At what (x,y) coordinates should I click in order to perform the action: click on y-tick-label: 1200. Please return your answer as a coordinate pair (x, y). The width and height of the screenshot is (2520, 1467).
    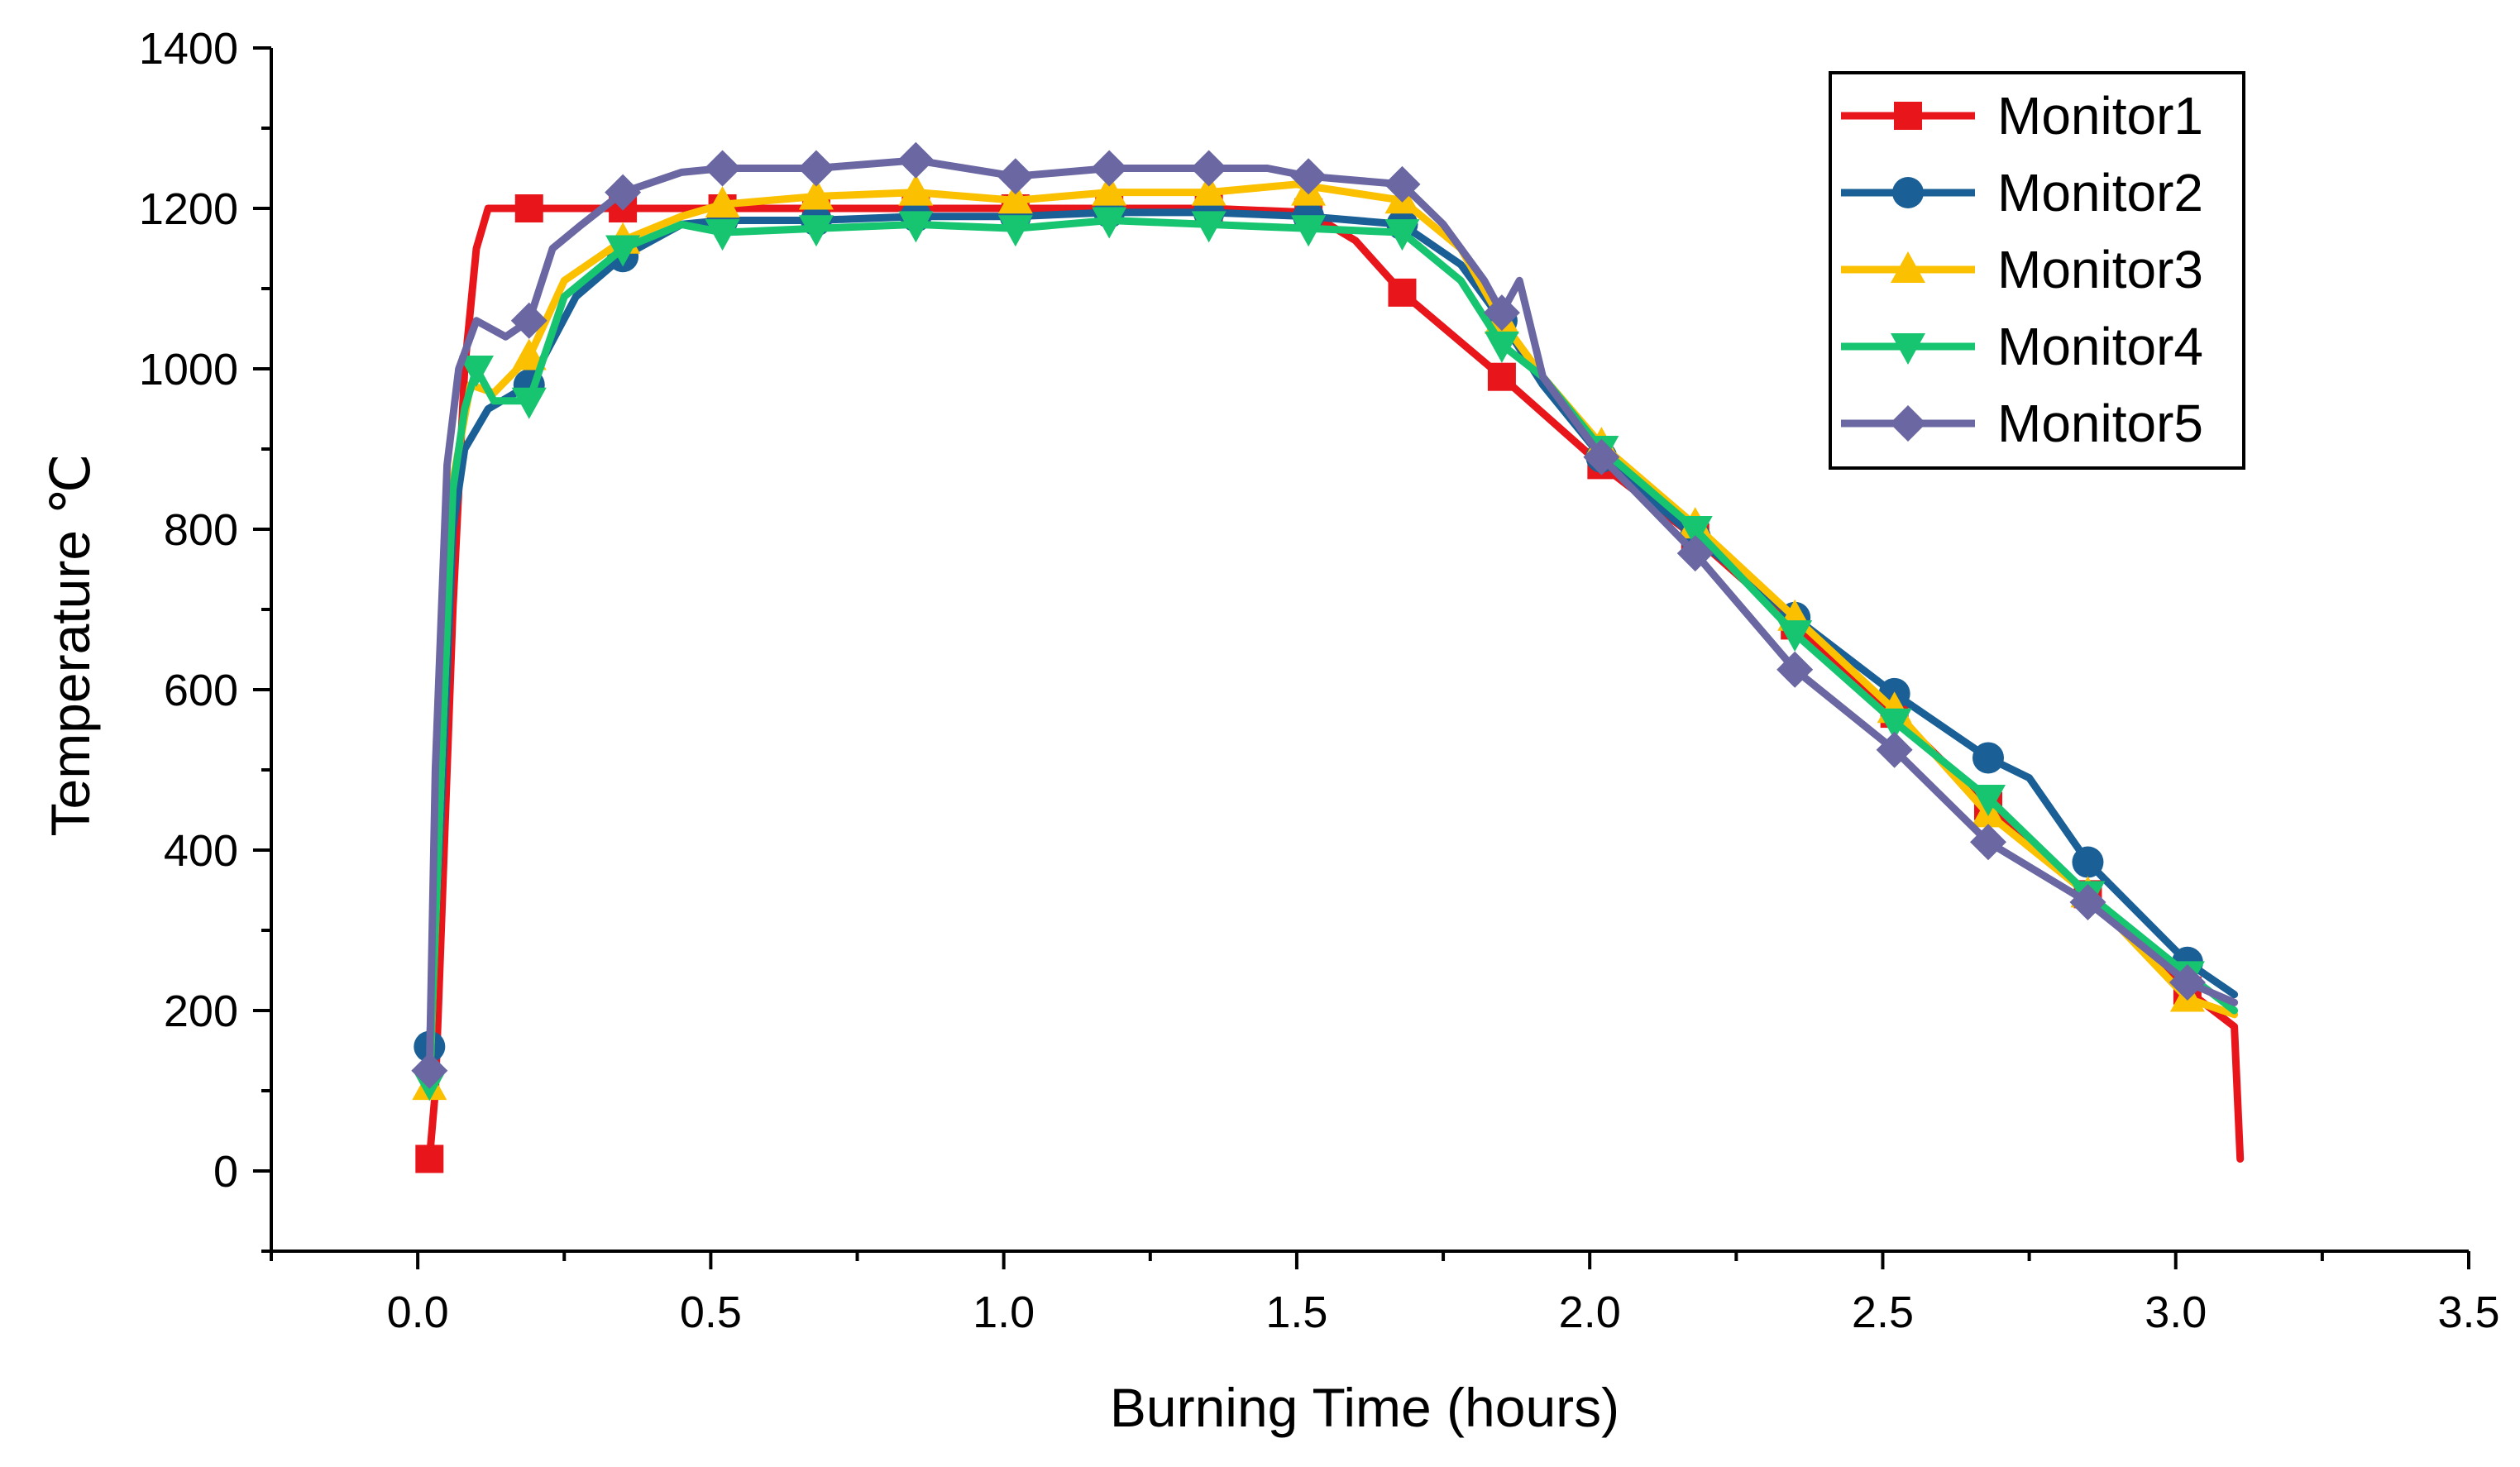
    Looking at the image, I should click on (188, 209).